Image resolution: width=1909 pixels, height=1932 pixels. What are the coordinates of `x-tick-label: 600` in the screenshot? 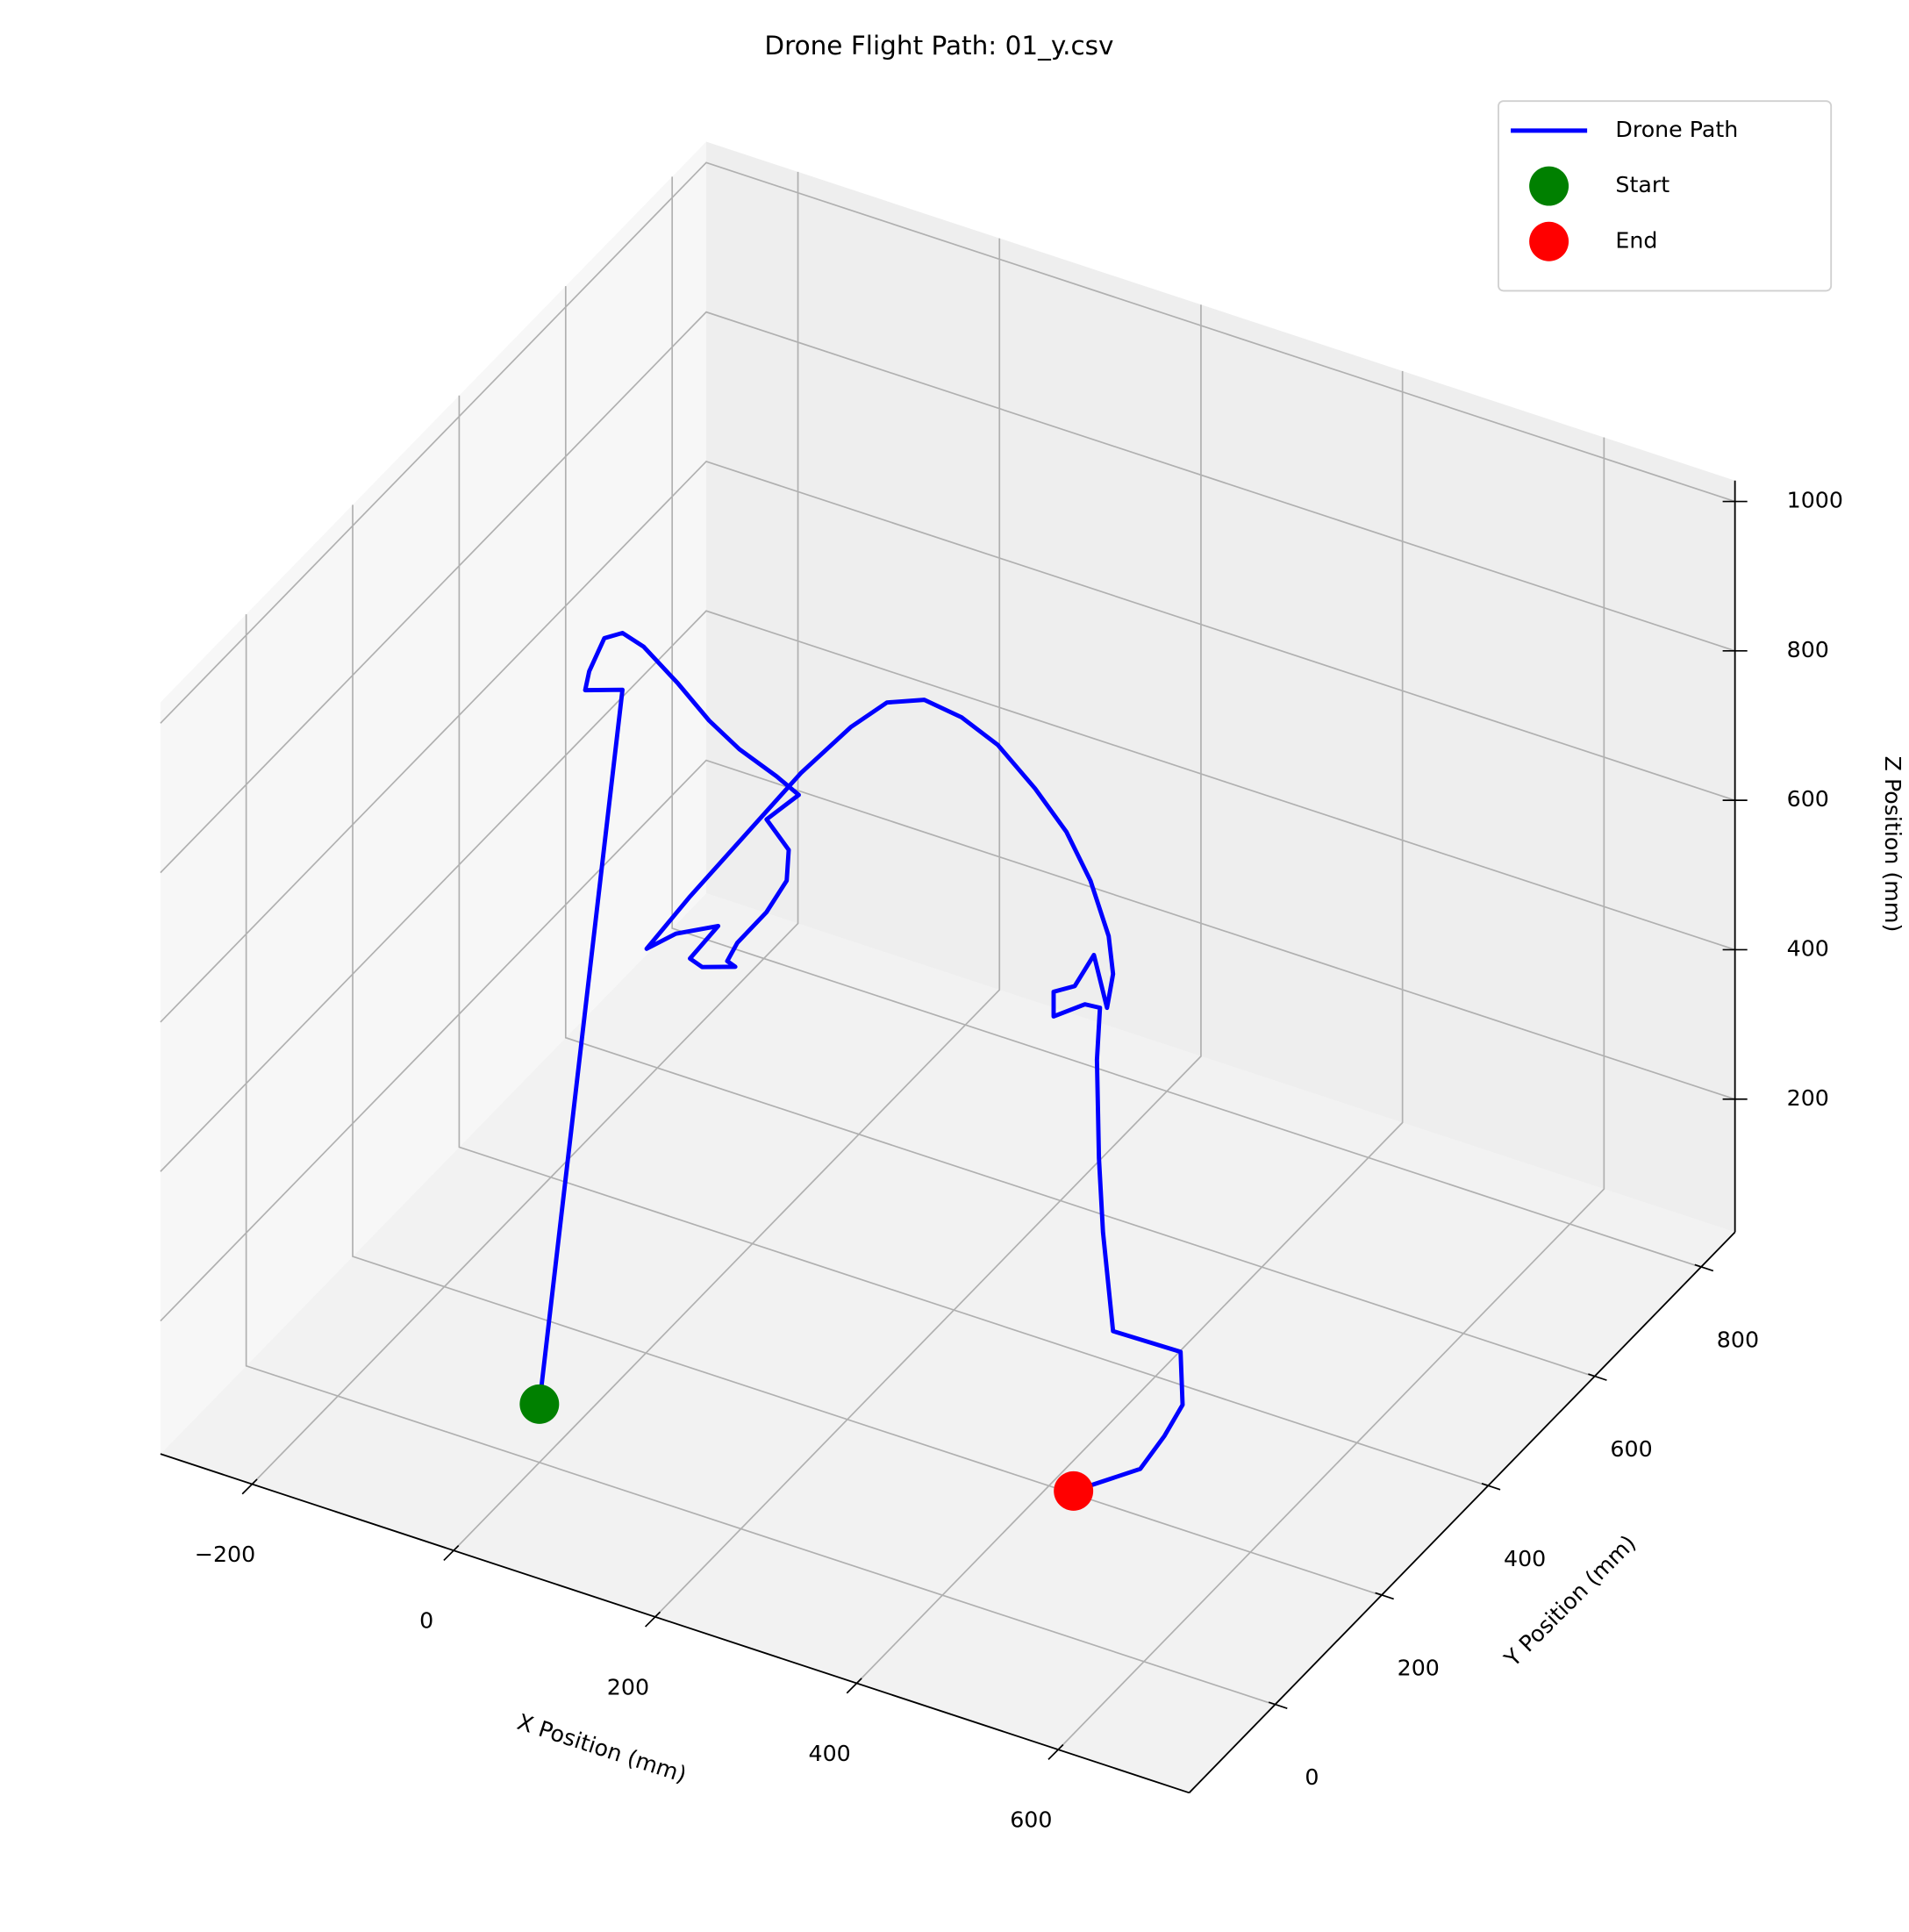 It's located at (1031, 1820).